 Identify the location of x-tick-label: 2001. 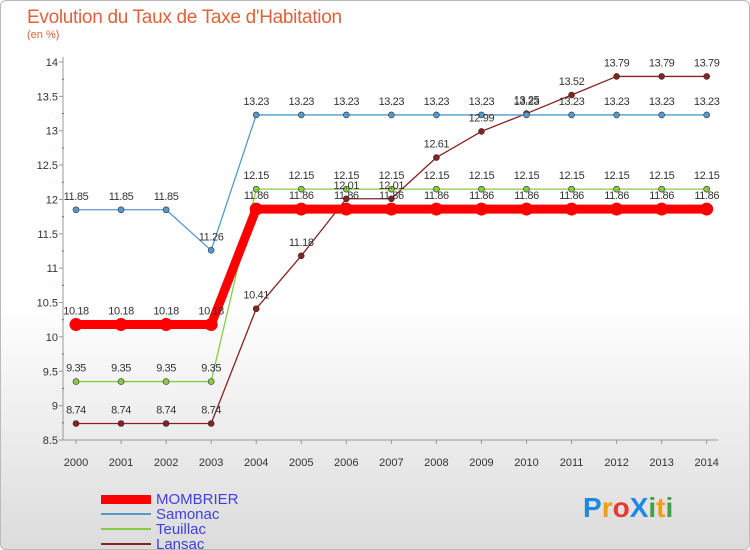
(121, 463).